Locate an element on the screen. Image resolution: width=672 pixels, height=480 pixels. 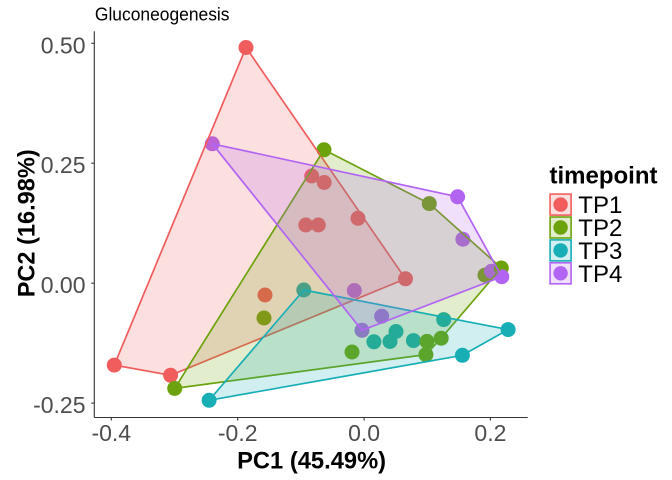
svg-text: 0.00 is located at coordinates (63, 285).